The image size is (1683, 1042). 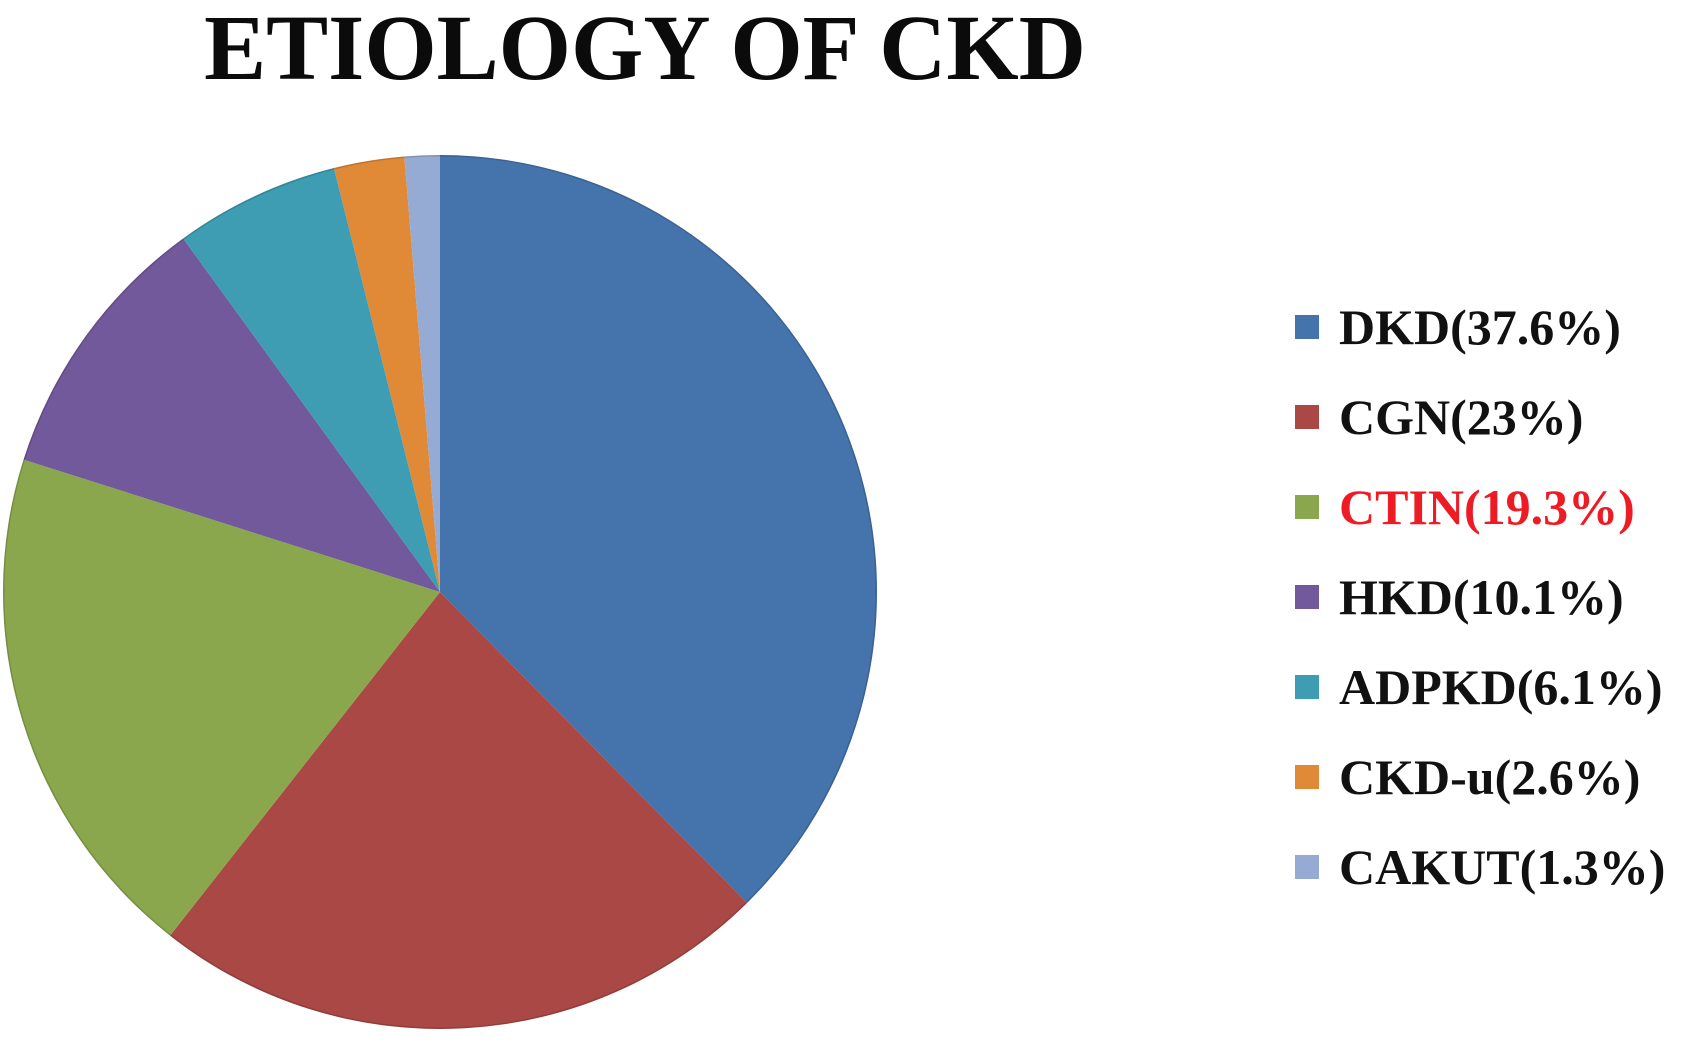 What do you see at coordinates (459, 810) in the screenshot?
I see `pie-slice-CGN` at bounding box center [459, 810].